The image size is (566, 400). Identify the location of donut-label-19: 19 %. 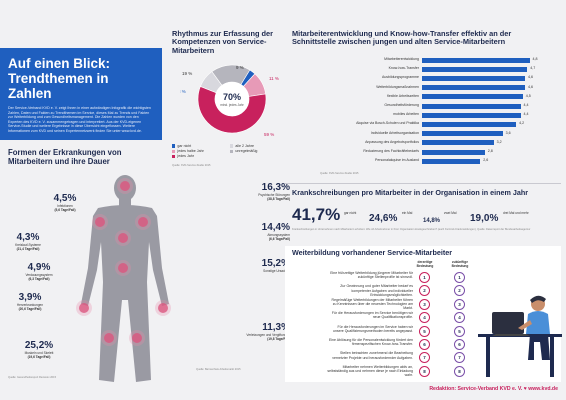
(187, 73).